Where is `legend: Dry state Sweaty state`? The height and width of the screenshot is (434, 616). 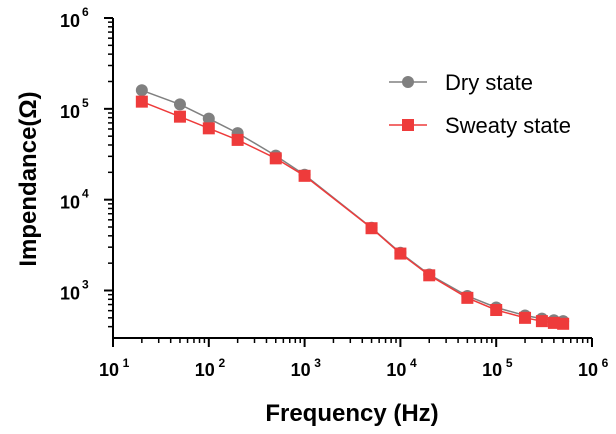
legend: Dry state Sweaty state is located at coordinates (480, 104).